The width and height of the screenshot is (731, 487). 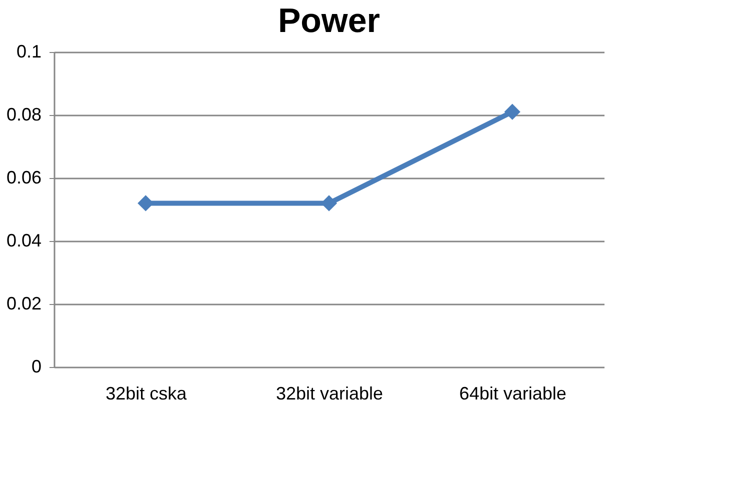 I want to click on y-tick-label: 0.08, so click(x=24, y=114).